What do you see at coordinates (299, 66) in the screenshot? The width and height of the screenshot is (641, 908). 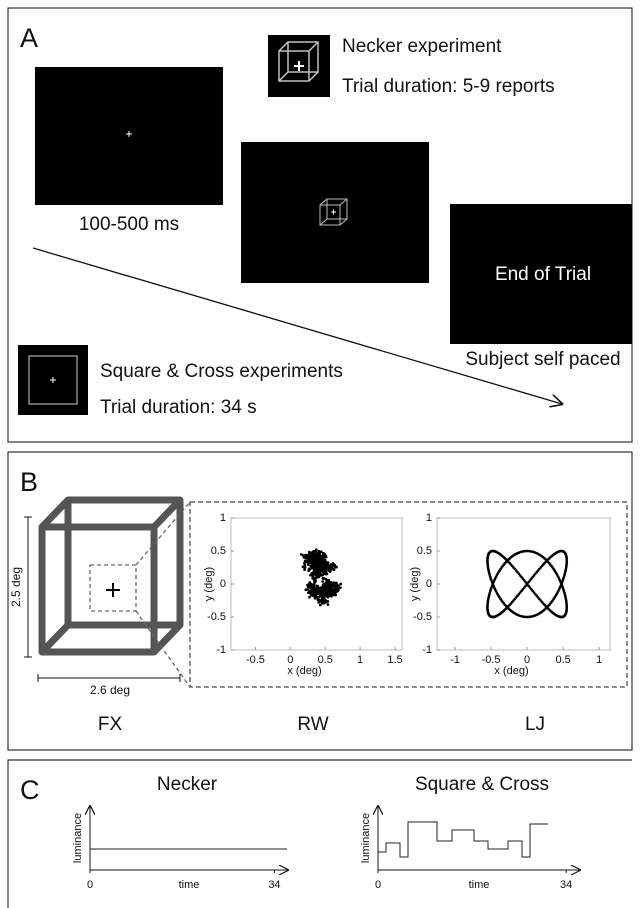 I see `icon-cross` at bounding box center [299, 66].